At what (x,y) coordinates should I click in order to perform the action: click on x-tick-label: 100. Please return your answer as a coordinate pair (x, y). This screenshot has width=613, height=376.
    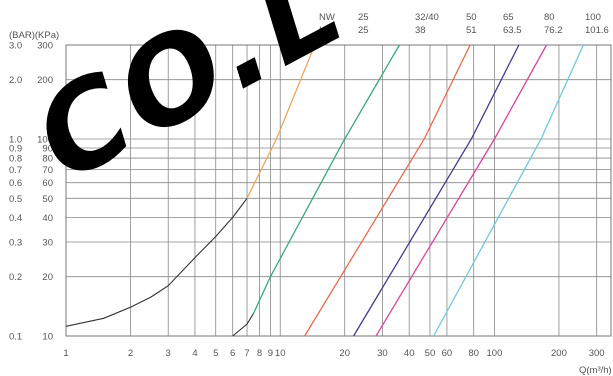
    Looking at the image, I should click on (495, 353).